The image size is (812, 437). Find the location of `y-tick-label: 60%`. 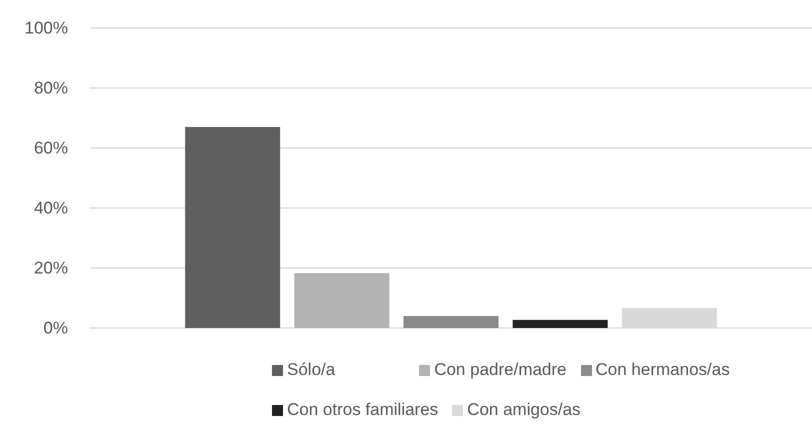

y-tick-label: 60% is located at coordinates (51, 148).